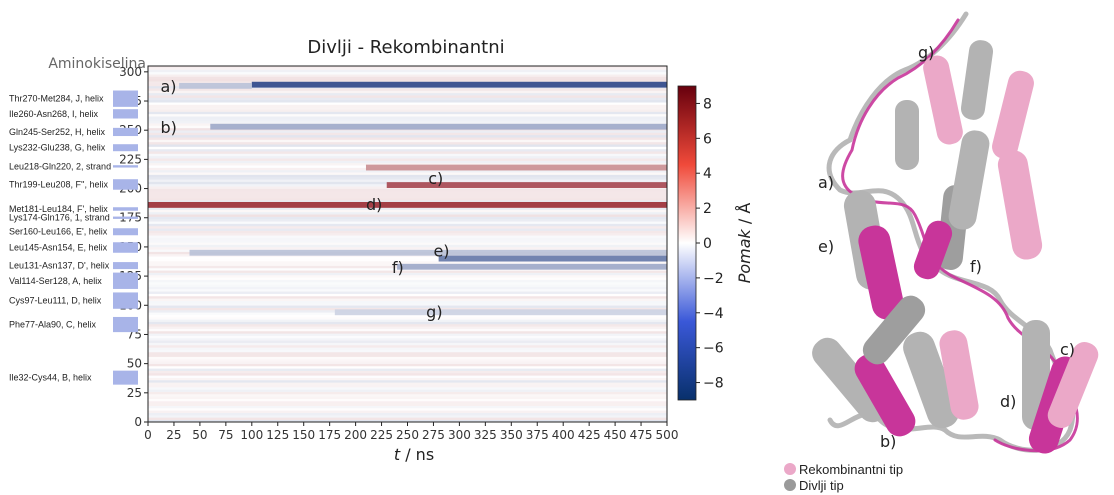  I want to click on segment-label-7: Lys174-Gln176, 1, strand, so click(59, 218).